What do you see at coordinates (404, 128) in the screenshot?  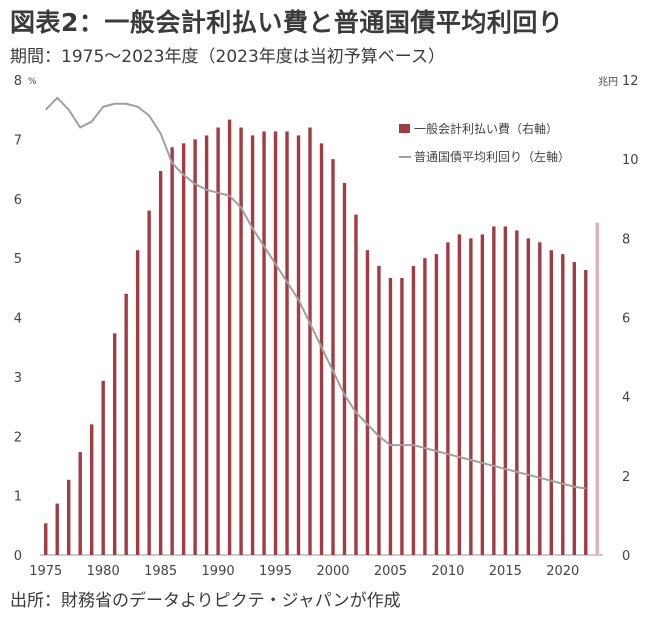 I see `legend-bar-swatch` at bounding box center [404, 128].